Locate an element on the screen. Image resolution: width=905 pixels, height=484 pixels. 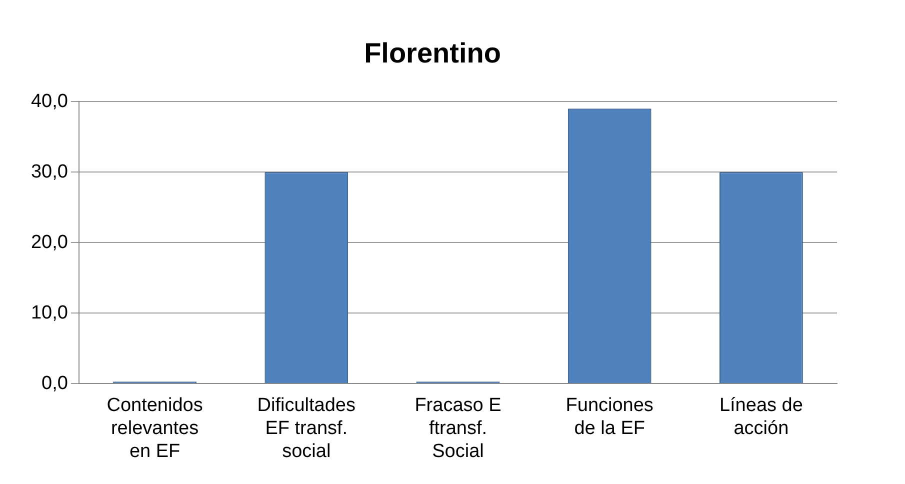
x-tick-label: Fracaso E ftransf. Social is located at coordinates (458, 428).